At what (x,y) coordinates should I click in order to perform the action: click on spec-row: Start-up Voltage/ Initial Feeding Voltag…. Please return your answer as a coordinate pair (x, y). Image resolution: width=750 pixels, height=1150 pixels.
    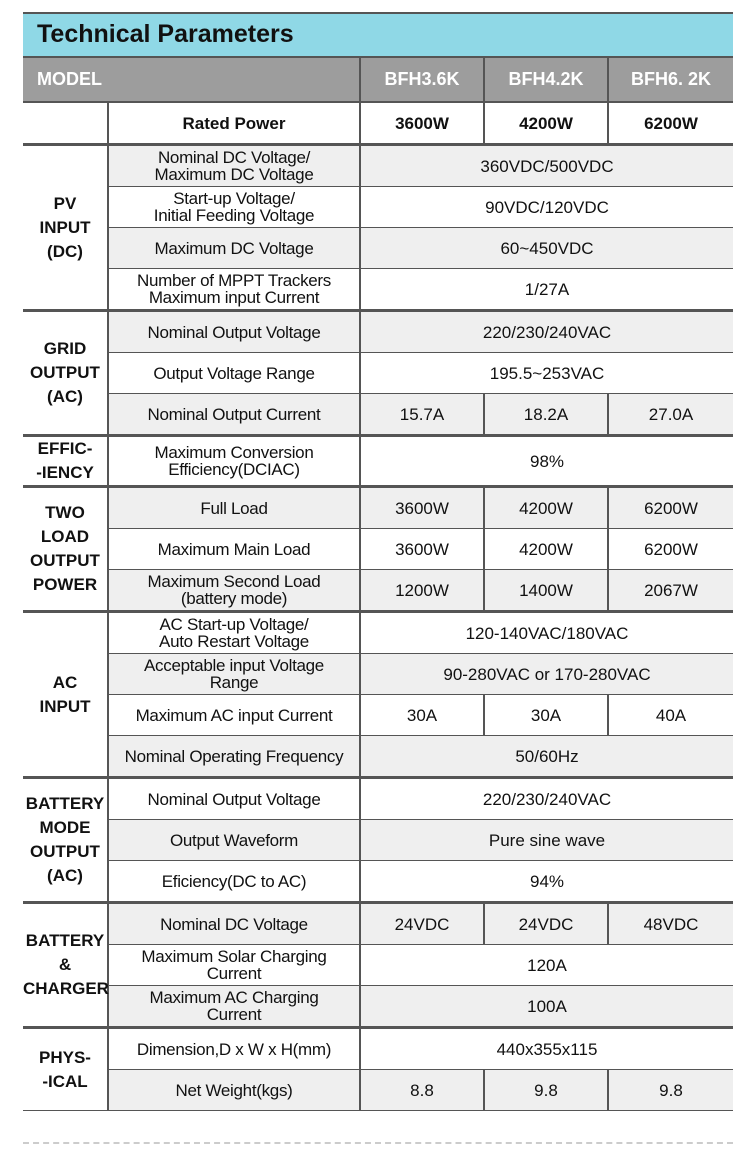
    Looking at the image, I should click on (378, 207).